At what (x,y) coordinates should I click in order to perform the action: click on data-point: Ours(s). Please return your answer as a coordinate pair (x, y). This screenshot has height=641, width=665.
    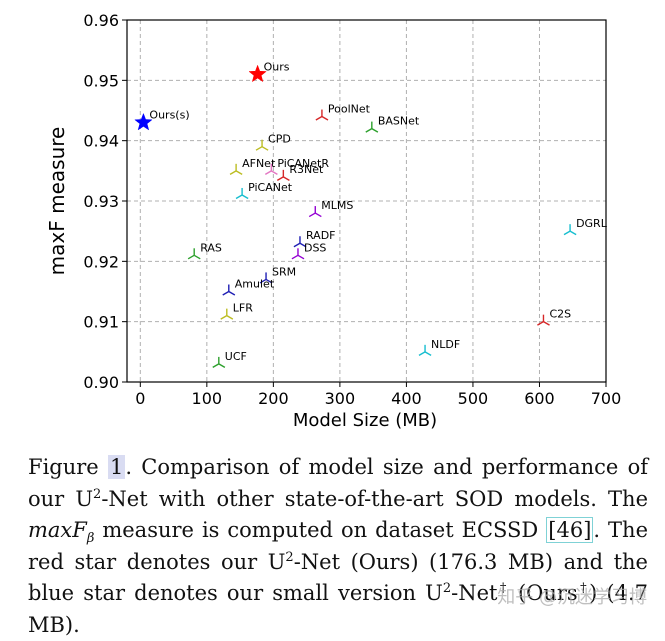
    Looking at the image, I should click on (162, 120).